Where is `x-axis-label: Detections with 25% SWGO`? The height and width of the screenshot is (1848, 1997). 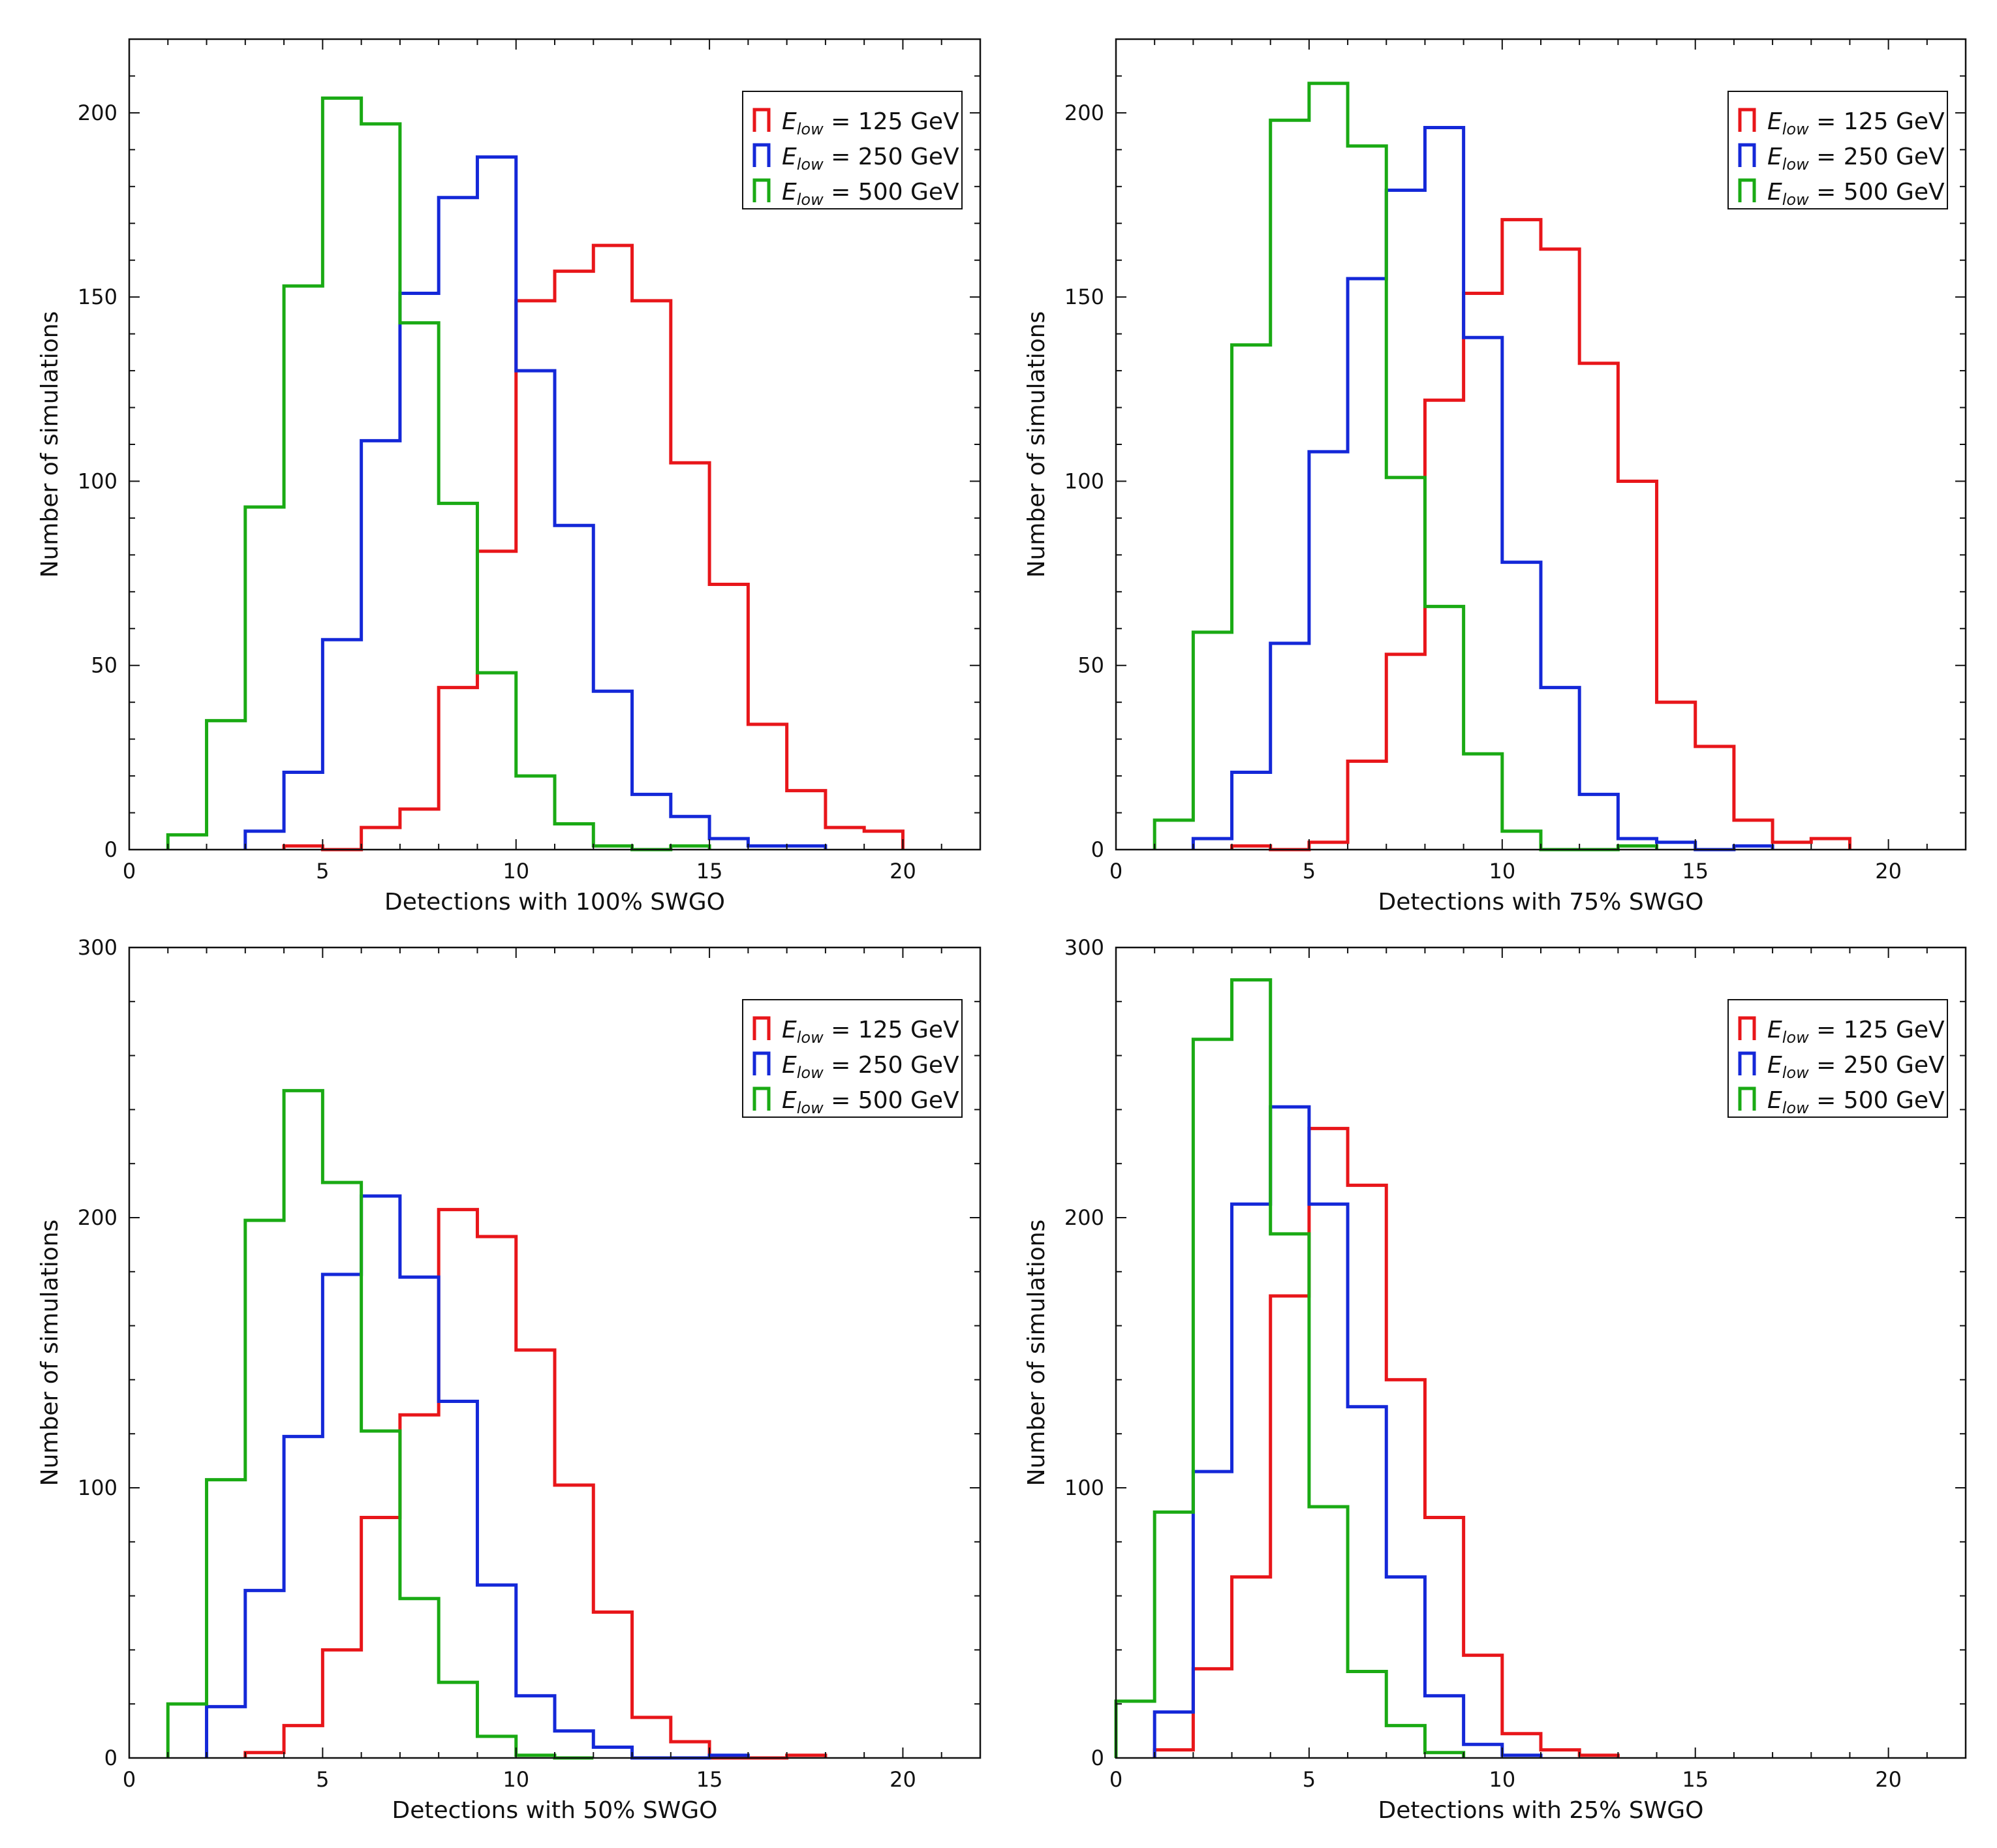 x-axis-label: Detections with 25% SWGO is located at coordinates (1541, 1811).